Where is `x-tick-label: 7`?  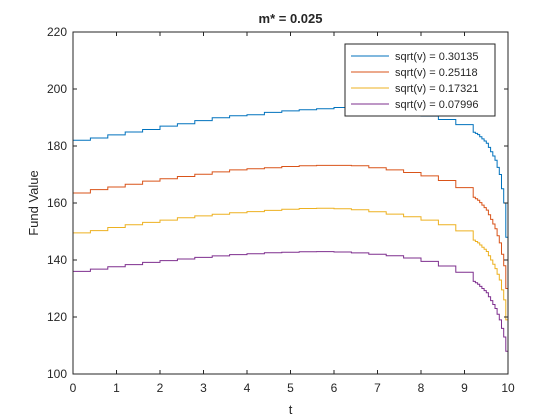
x-tick-label: 7 is located at coordinates (377, 388).